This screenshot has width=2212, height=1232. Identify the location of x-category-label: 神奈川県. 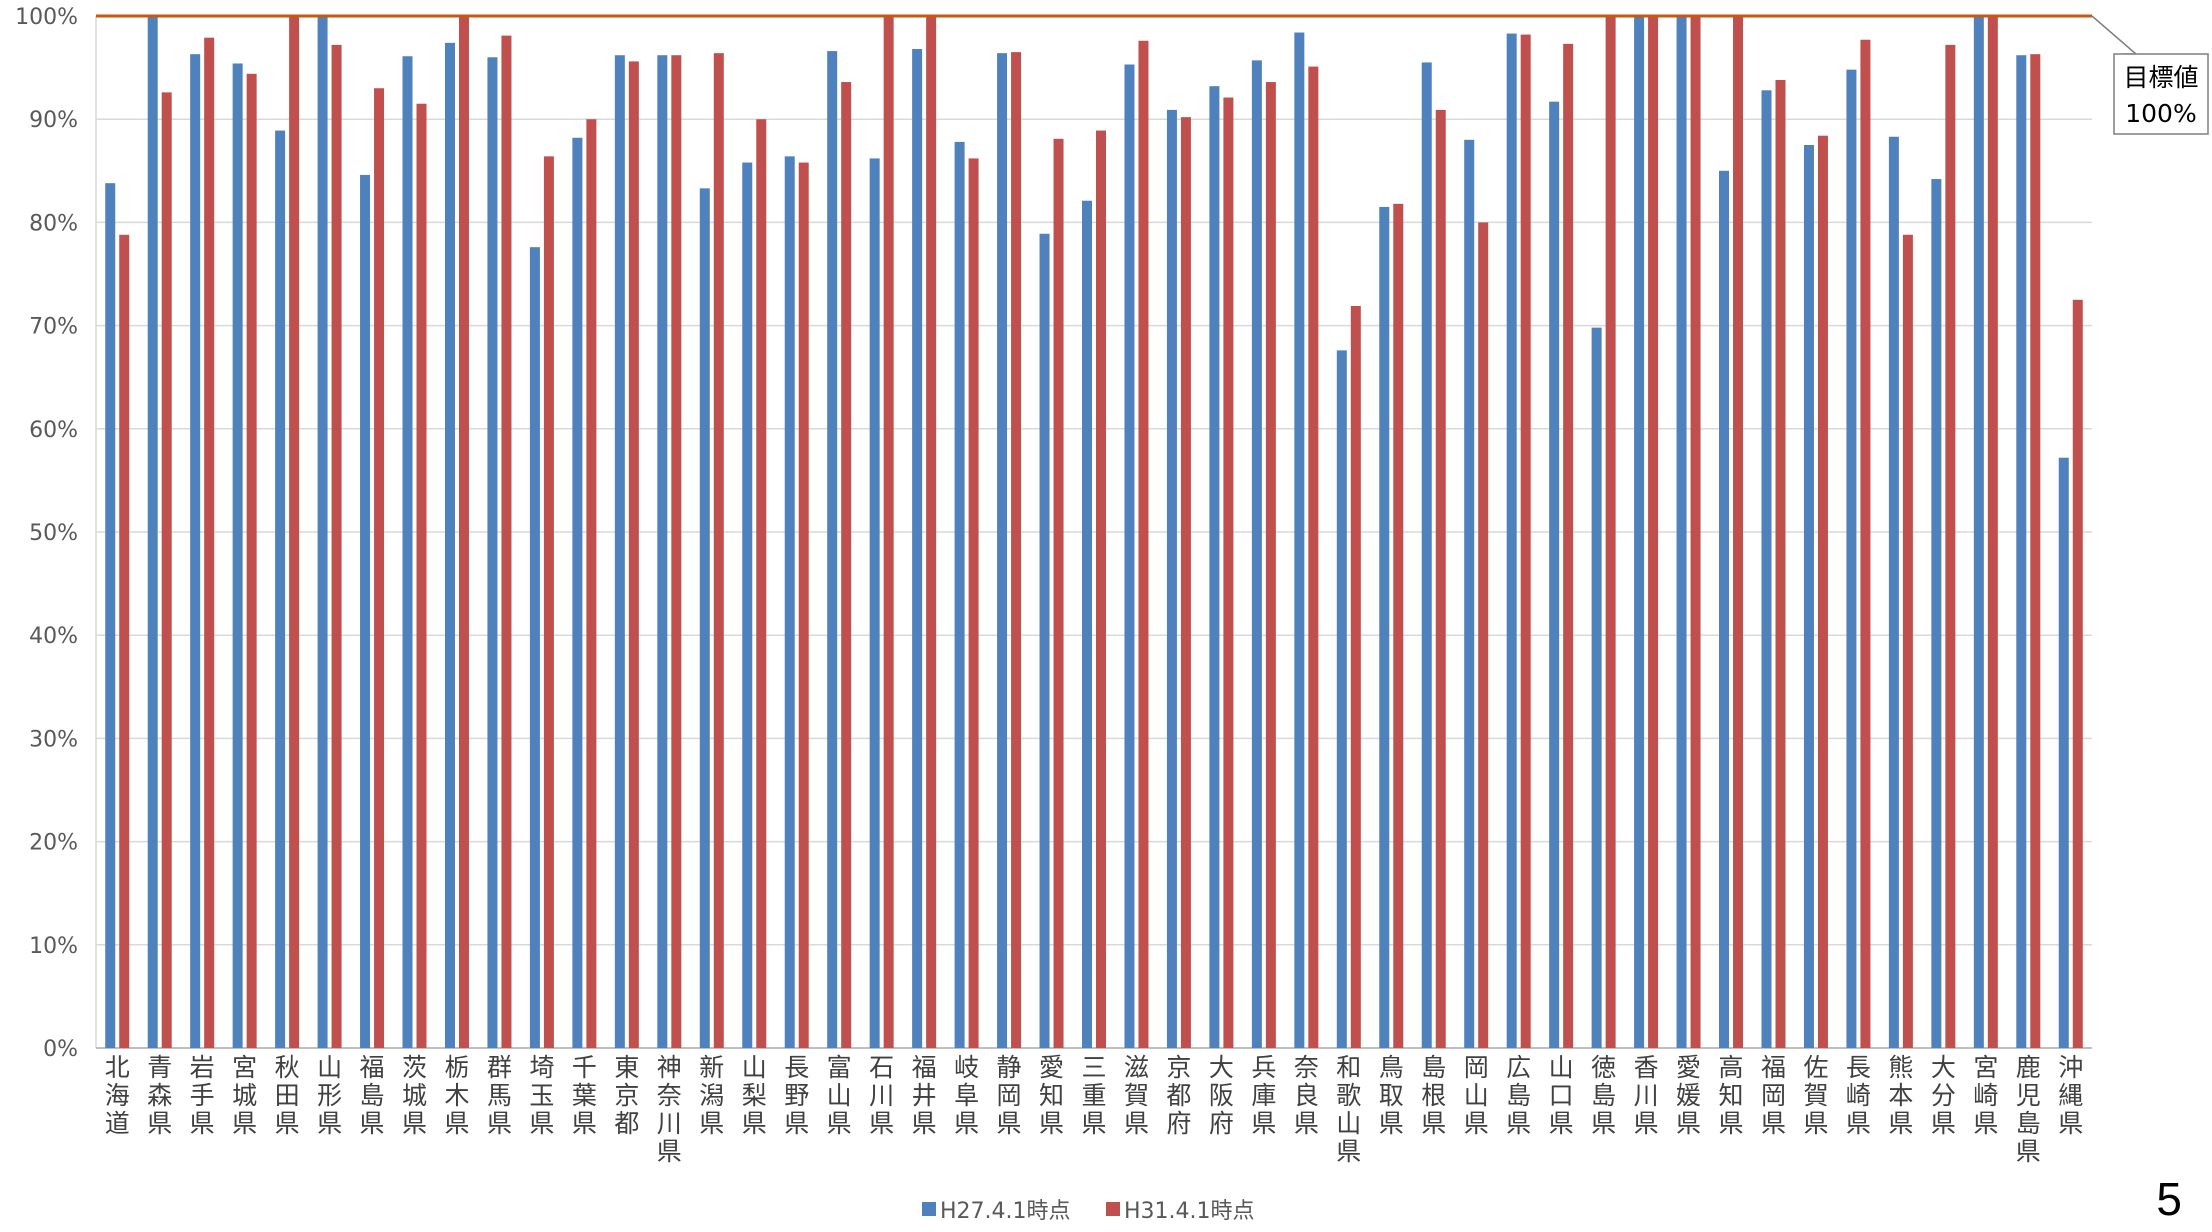
(669, 1109).